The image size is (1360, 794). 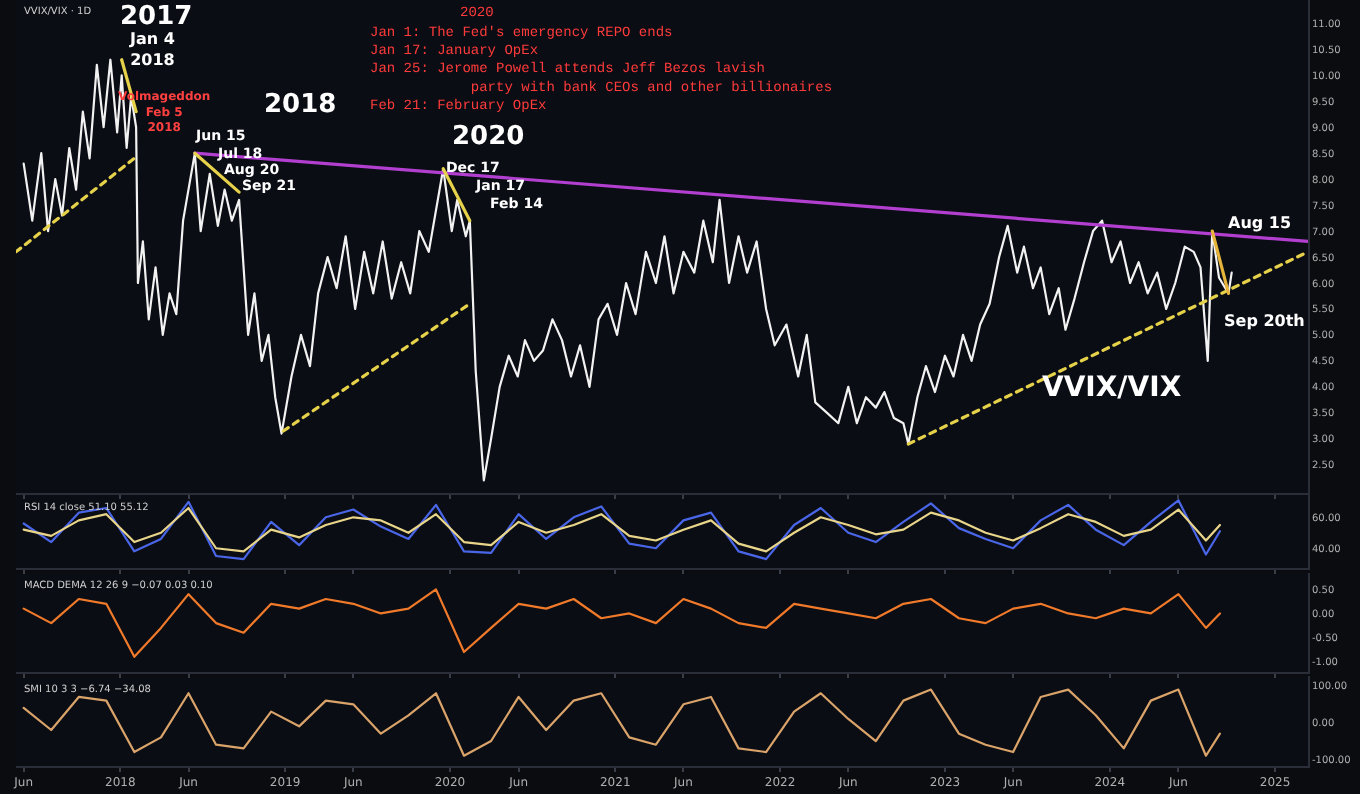 I want to click on annotation: Jan 4 2018, so click(x=152, y=49).